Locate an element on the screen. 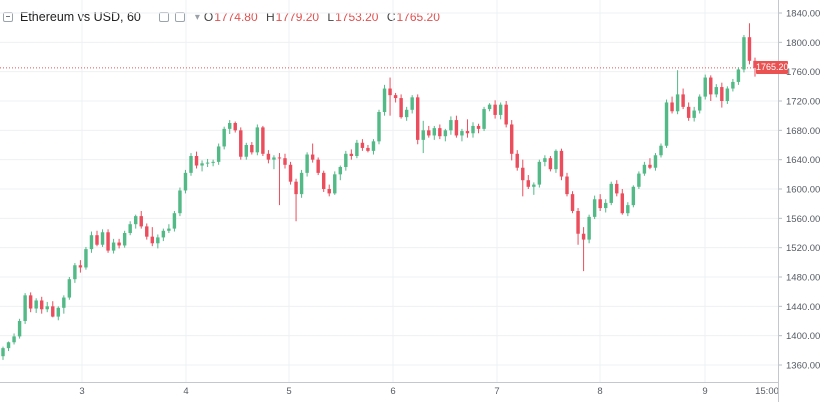 The height and width of the screenshot is (402, 825). y-tick-label: 1600.00 is located at coordinates (803, 190).